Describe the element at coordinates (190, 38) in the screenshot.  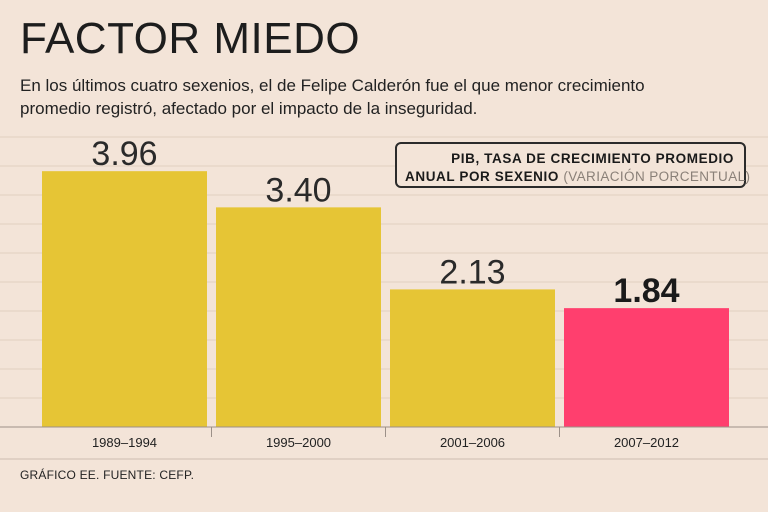
I see `page-title: FACTOR MIEDO` at that location.